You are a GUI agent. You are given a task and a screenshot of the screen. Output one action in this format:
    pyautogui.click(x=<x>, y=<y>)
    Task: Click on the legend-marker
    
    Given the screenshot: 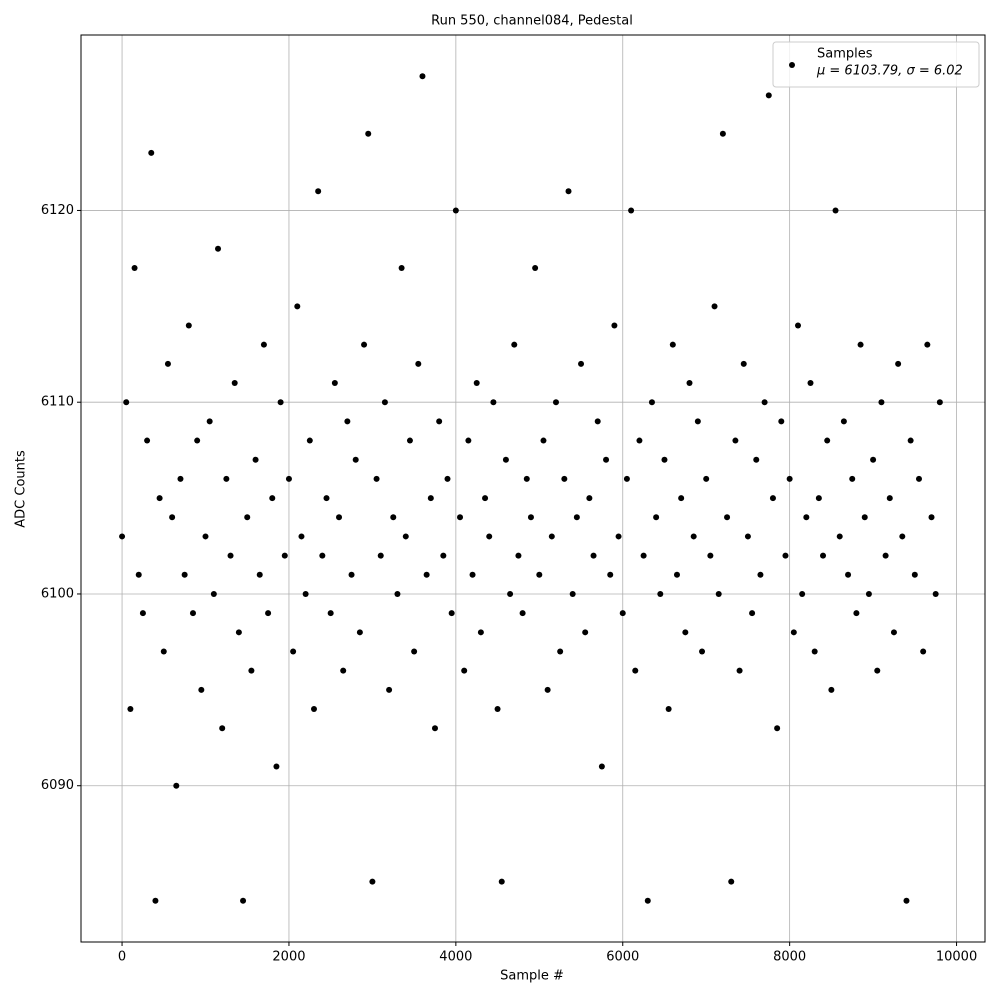 What is the action you would take?
    pyautogui.click(x=792, y=65)
    